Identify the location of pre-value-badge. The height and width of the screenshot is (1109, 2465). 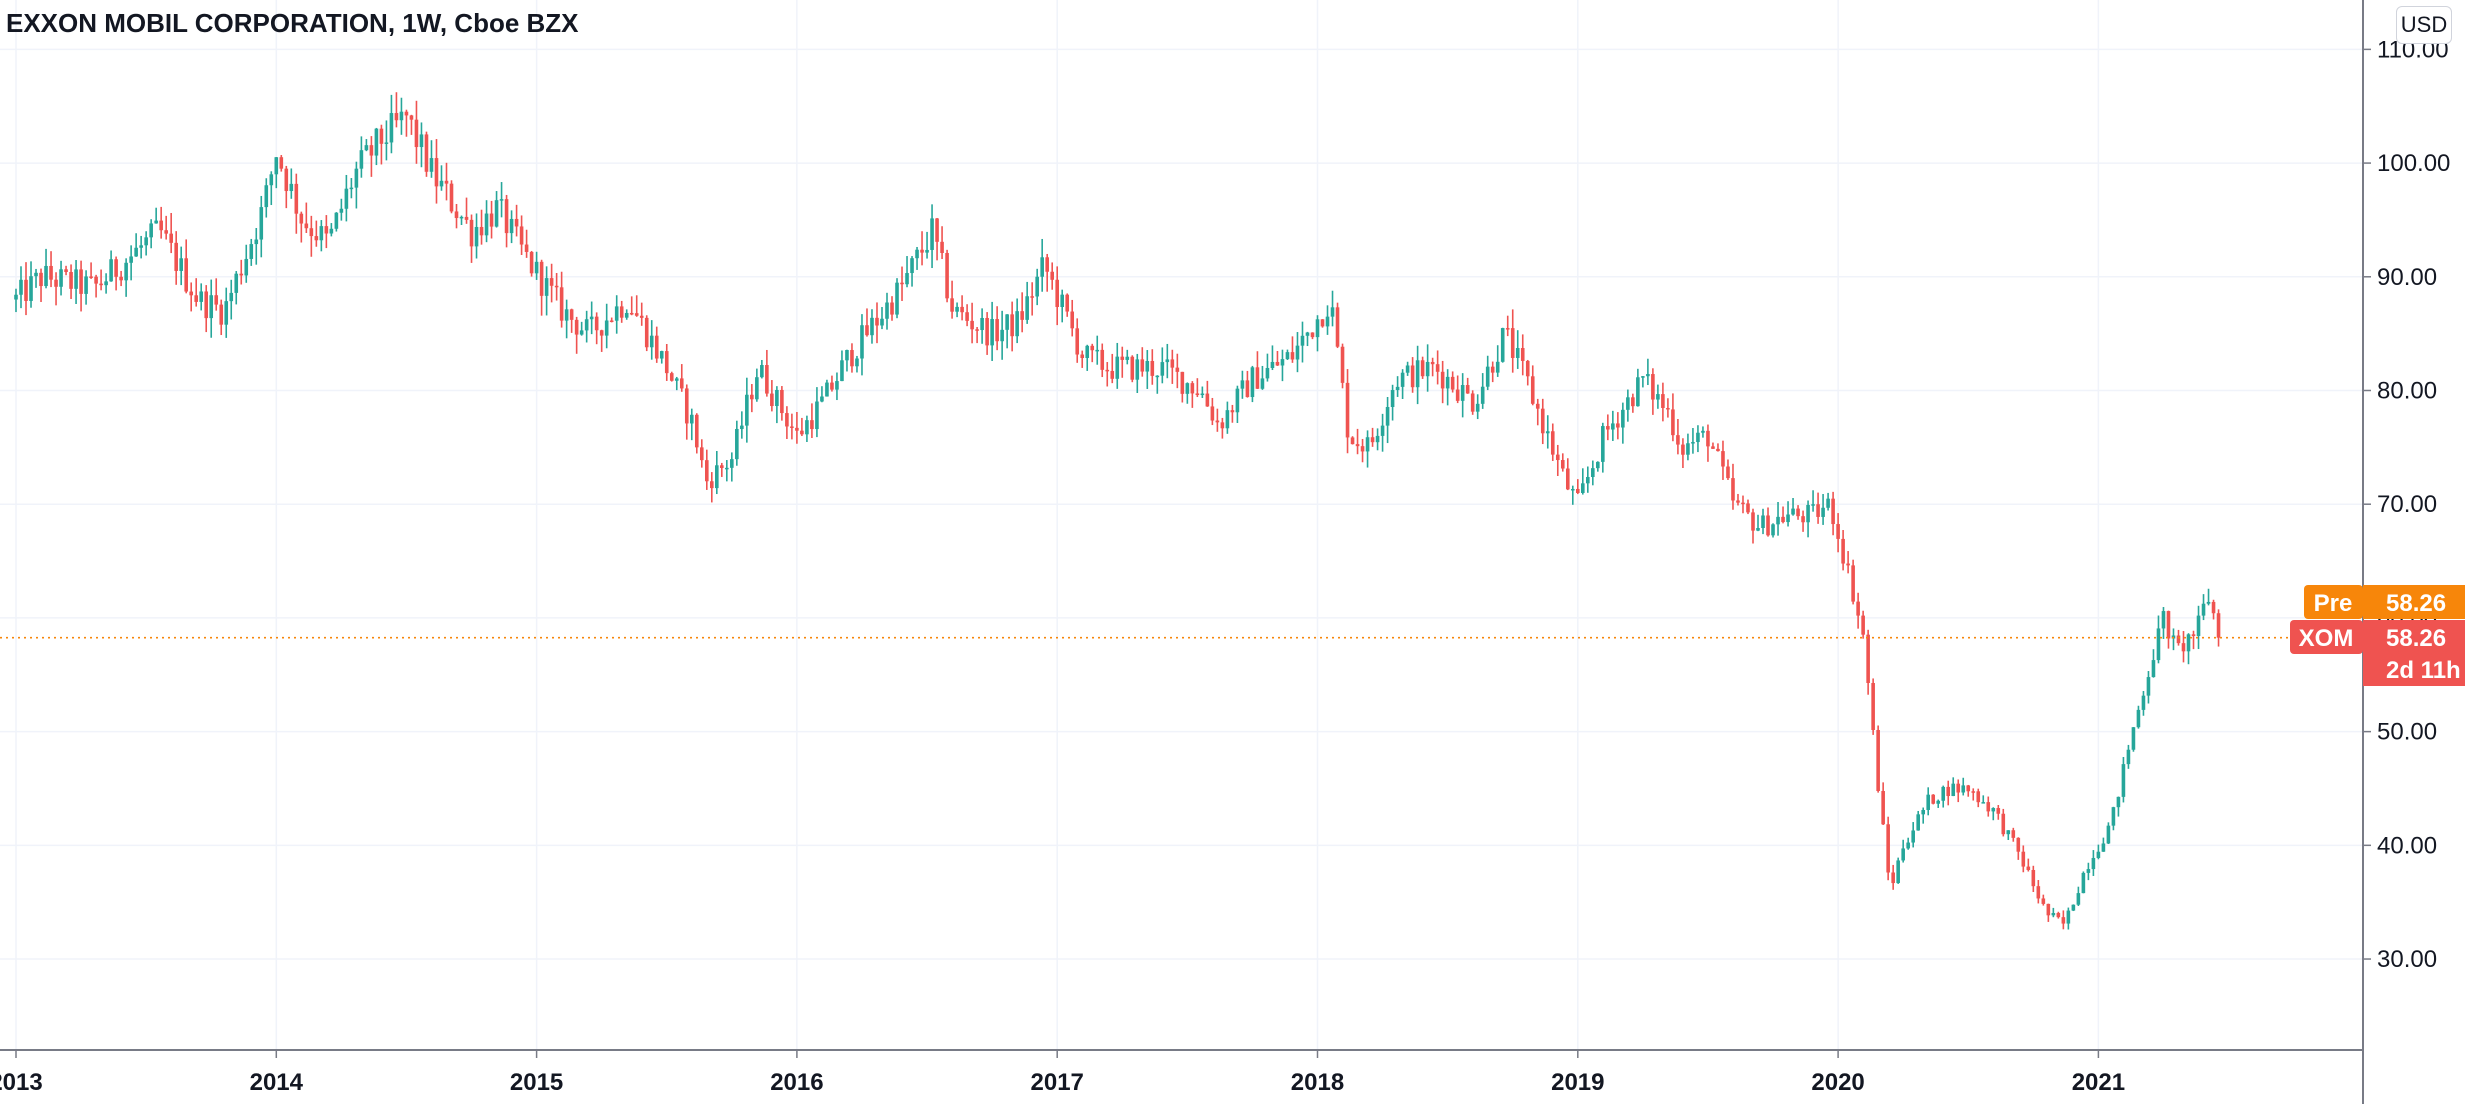
(2414, 602).